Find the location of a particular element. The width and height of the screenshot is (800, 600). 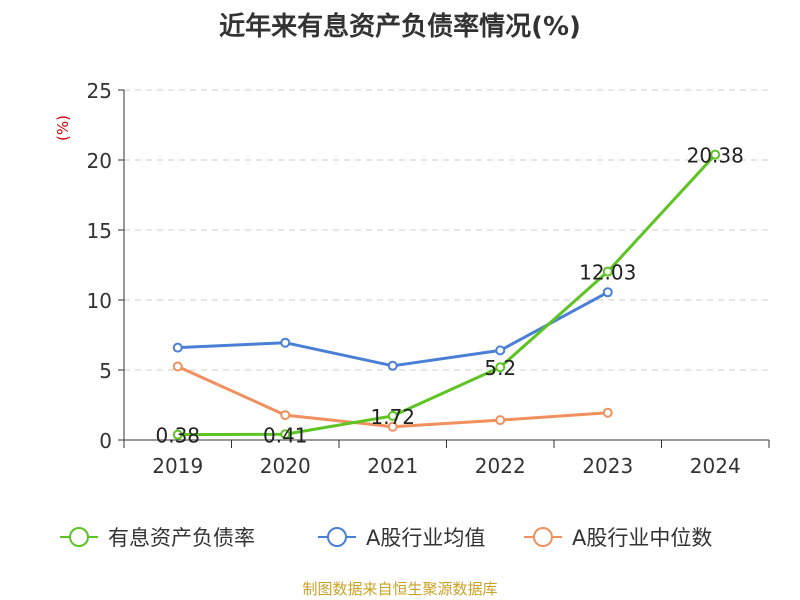

y-tick-label: 15 is located at coordinates (99, 231).